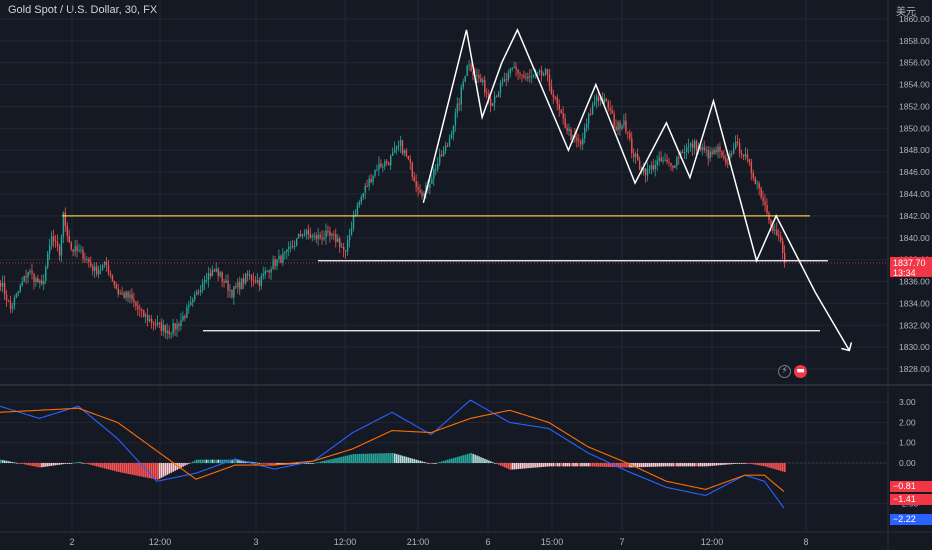 Image resolution: width=932 pixels, height=550 pixels. Describe the element at coordinates (784, 371) in the screenshot. I see `lightning-icon: ⚡` at that location.